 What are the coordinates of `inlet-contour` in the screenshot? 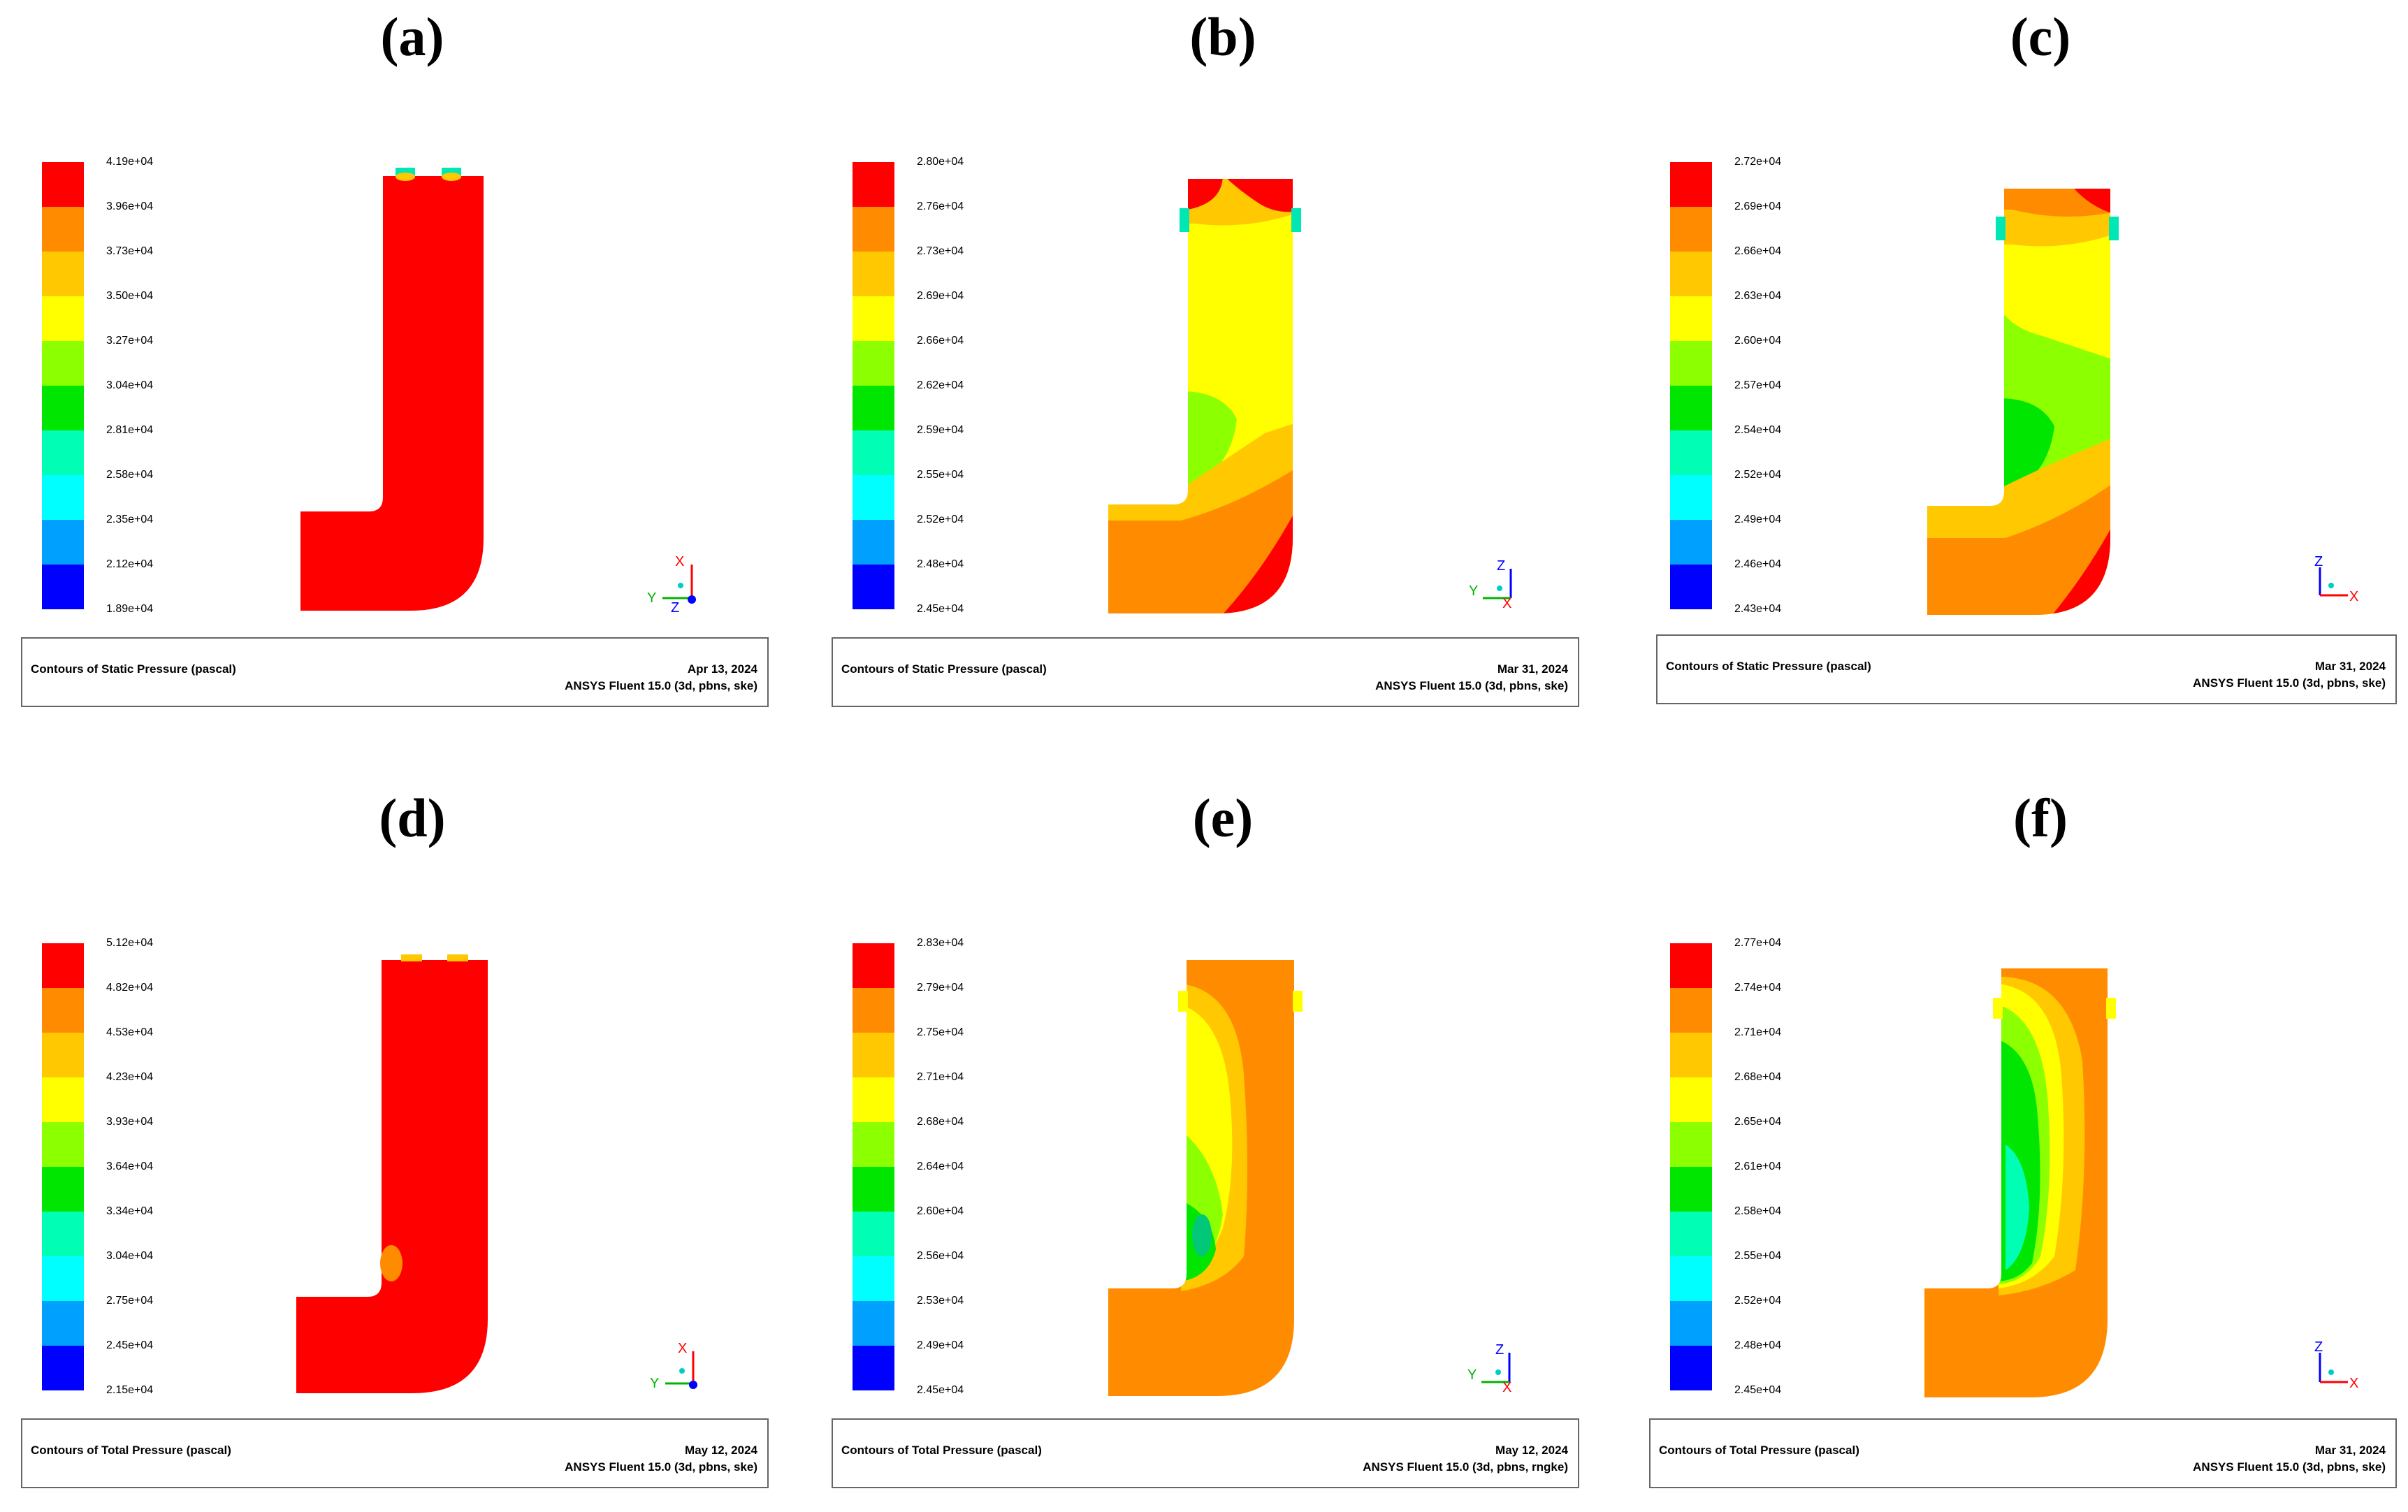 It's located at (405, 177).